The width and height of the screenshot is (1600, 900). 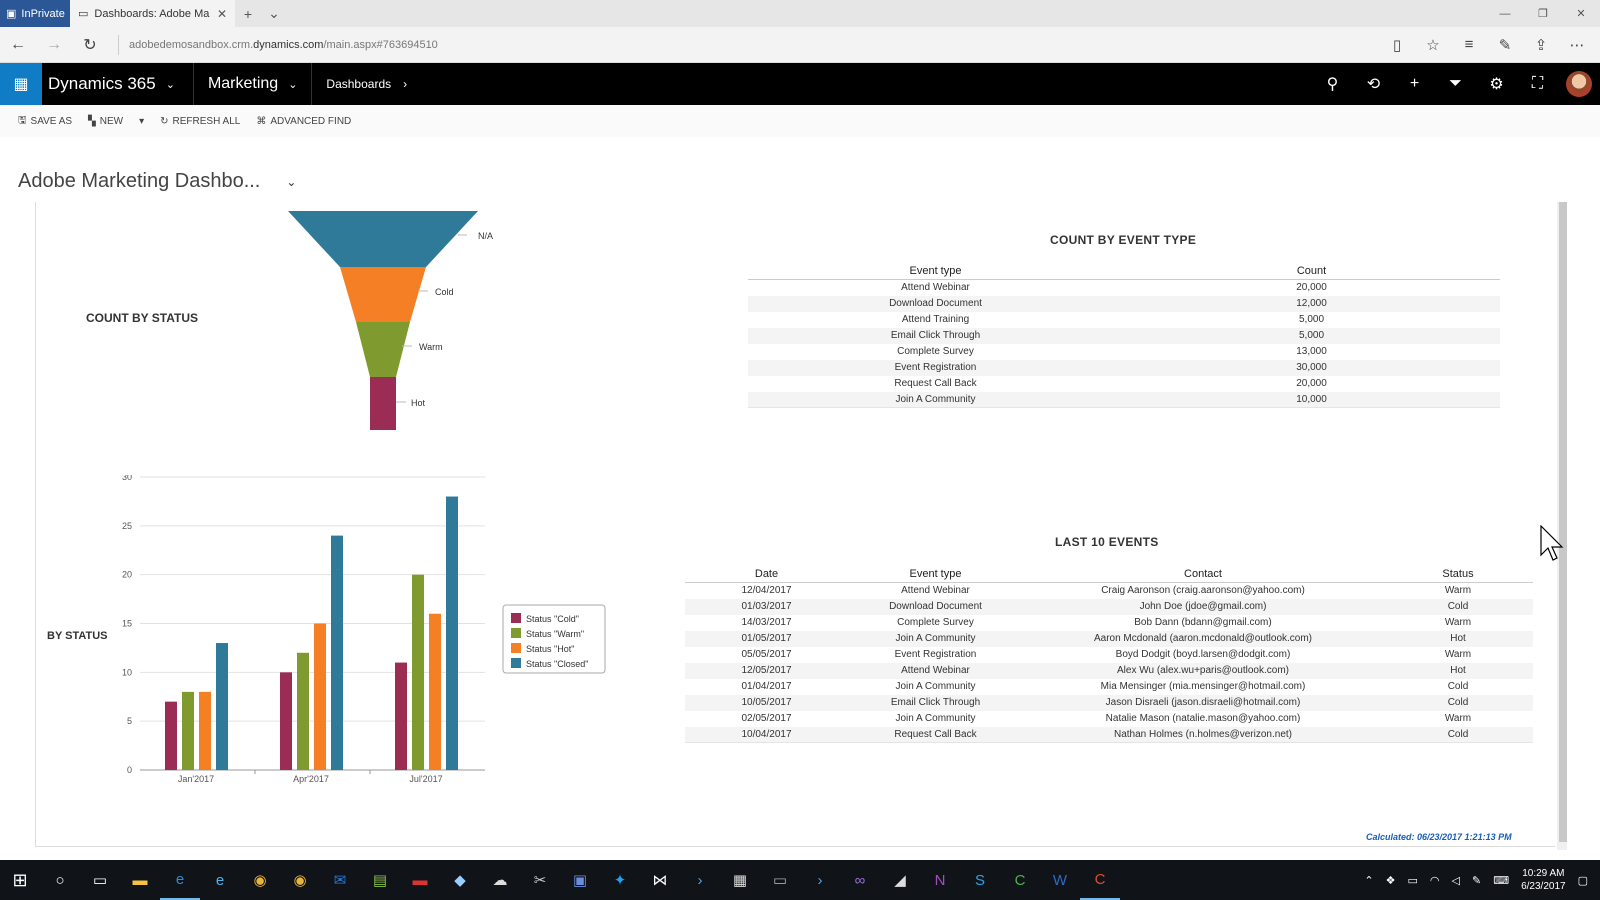 I want to click on table-row: Request Call Back 20,000, so click(x=1124, y=384).